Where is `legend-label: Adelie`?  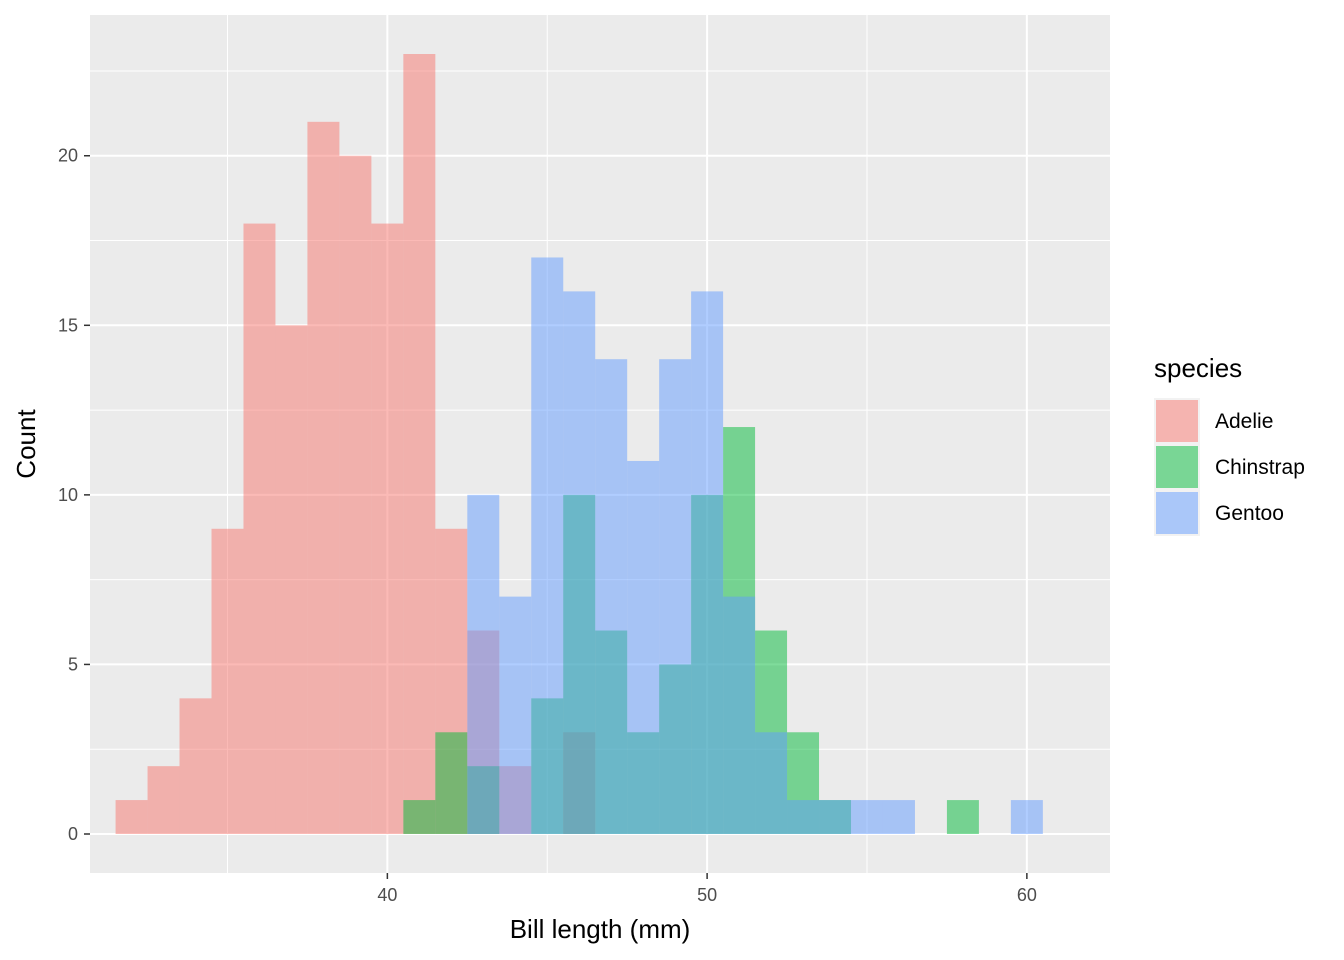 legend-label: Adelie is located at coordinates (1244, 421).